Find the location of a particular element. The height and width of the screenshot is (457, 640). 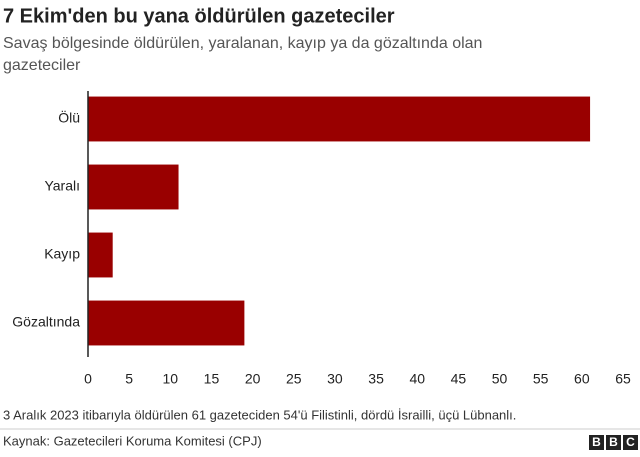

x-tick-label: 60 is located at coordinates (582, 379).